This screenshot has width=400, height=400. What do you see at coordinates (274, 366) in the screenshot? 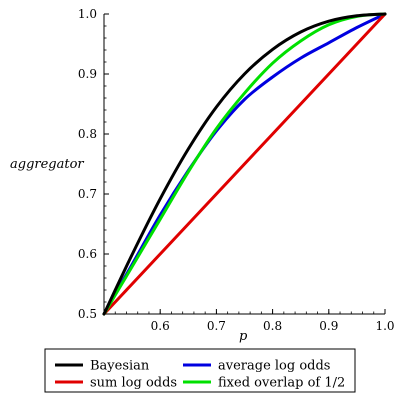
I see `legend-label: average log odds` at bounding box center [274, 366].